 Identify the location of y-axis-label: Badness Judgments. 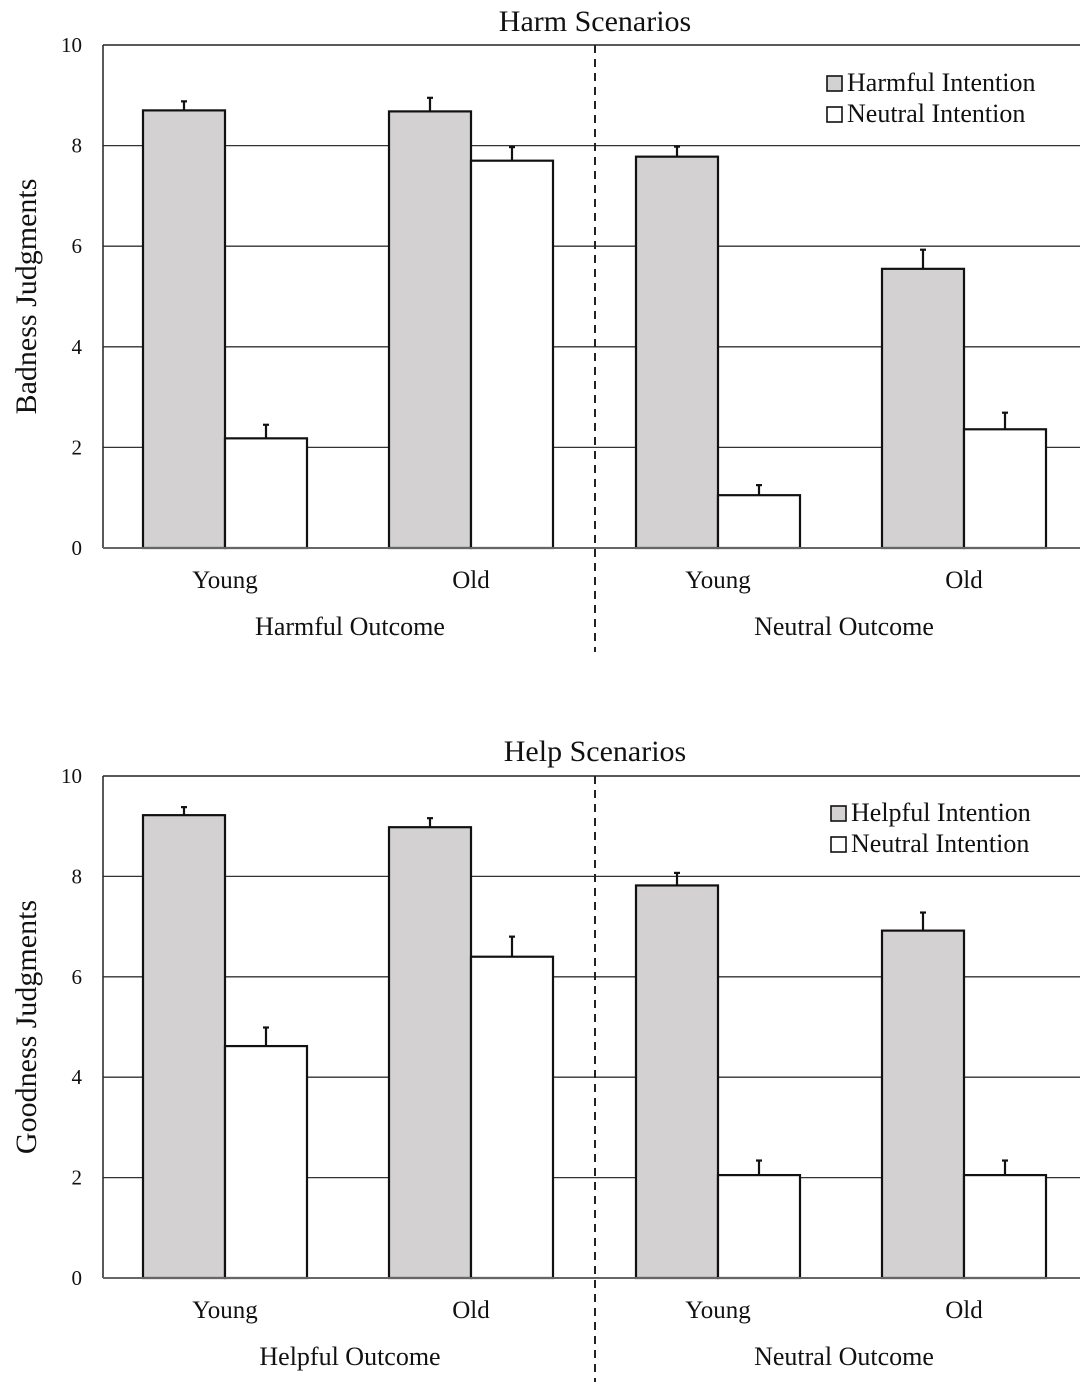
(26, 297).